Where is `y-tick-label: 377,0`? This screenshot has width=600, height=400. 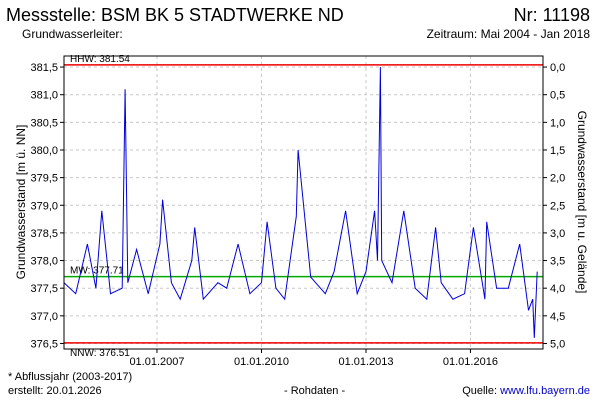
y-tick-label: 377,0 is located at coordinates (44, 317).